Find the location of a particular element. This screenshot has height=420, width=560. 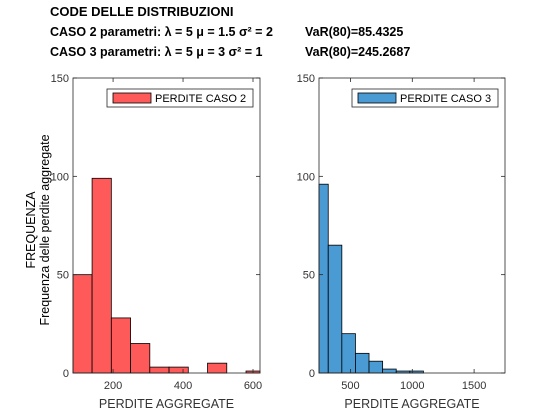

x-tick-label: 600 is located at coordinates (253, 386).